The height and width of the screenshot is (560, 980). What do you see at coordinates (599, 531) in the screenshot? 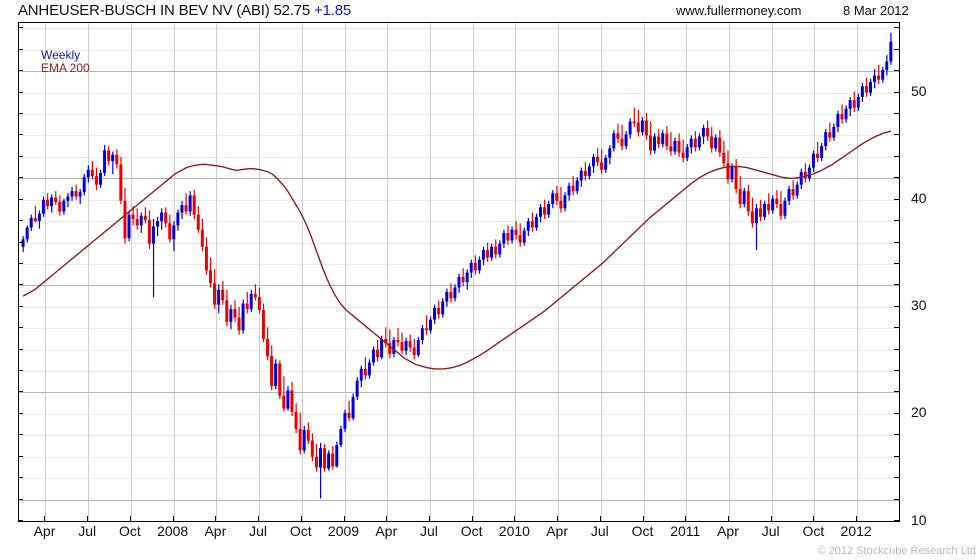
I see `x-axis-tick-label: Jul` at bounding box center [599, 531].